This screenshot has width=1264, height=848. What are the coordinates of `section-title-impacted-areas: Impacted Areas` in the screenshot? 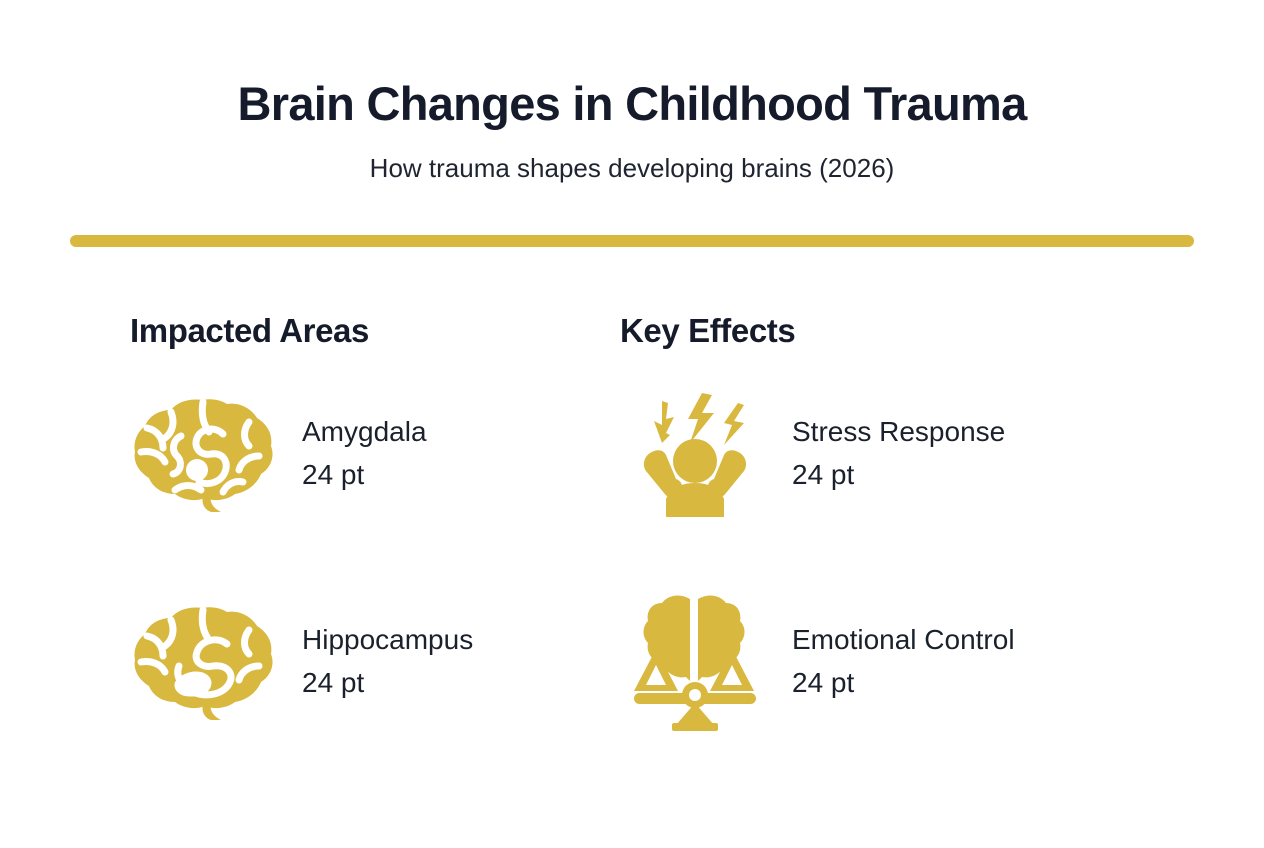 It's located at (249, 330).